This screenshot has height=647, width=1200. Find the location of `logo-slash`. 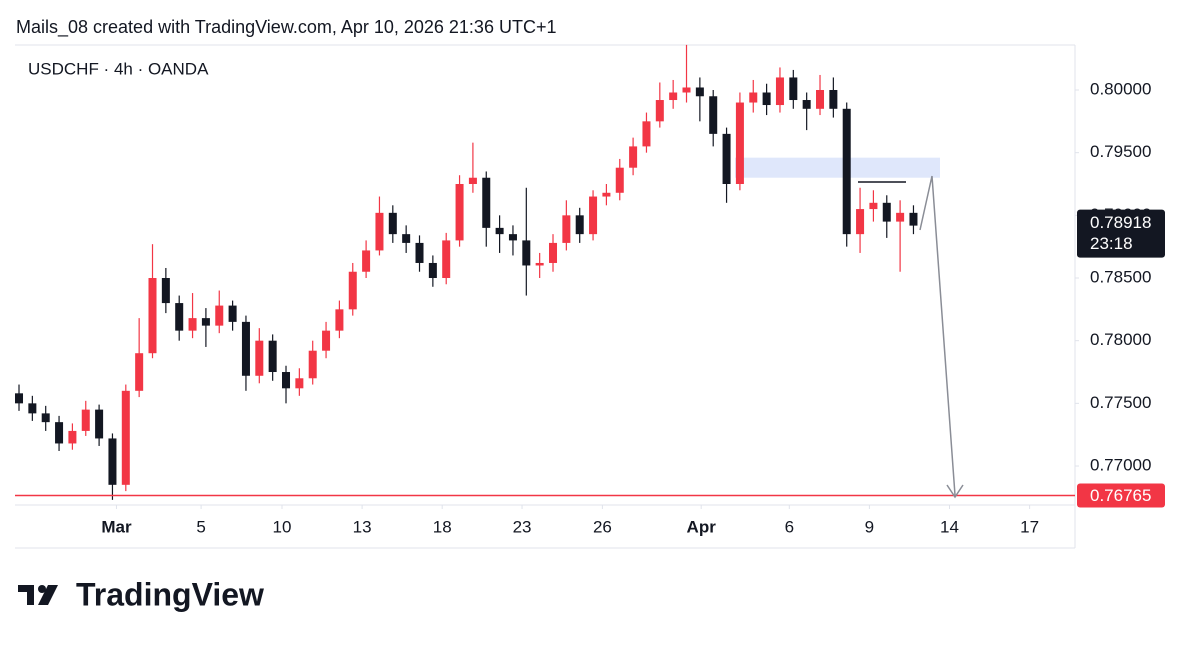

logo-slash is located at coordinates (48, 595).